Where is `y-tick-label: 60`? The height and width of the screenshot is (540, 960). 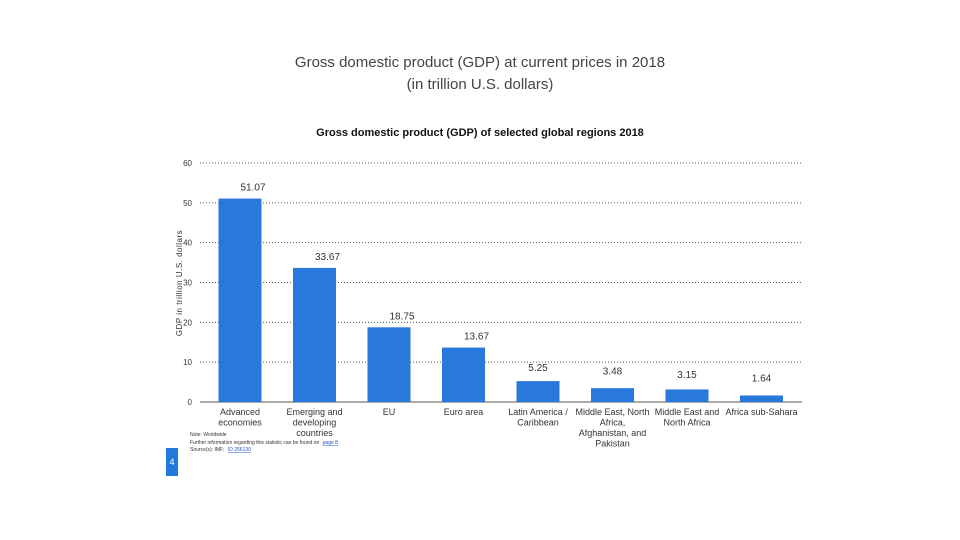
y-tick-label: 60 is located at coordinates (187, 163).